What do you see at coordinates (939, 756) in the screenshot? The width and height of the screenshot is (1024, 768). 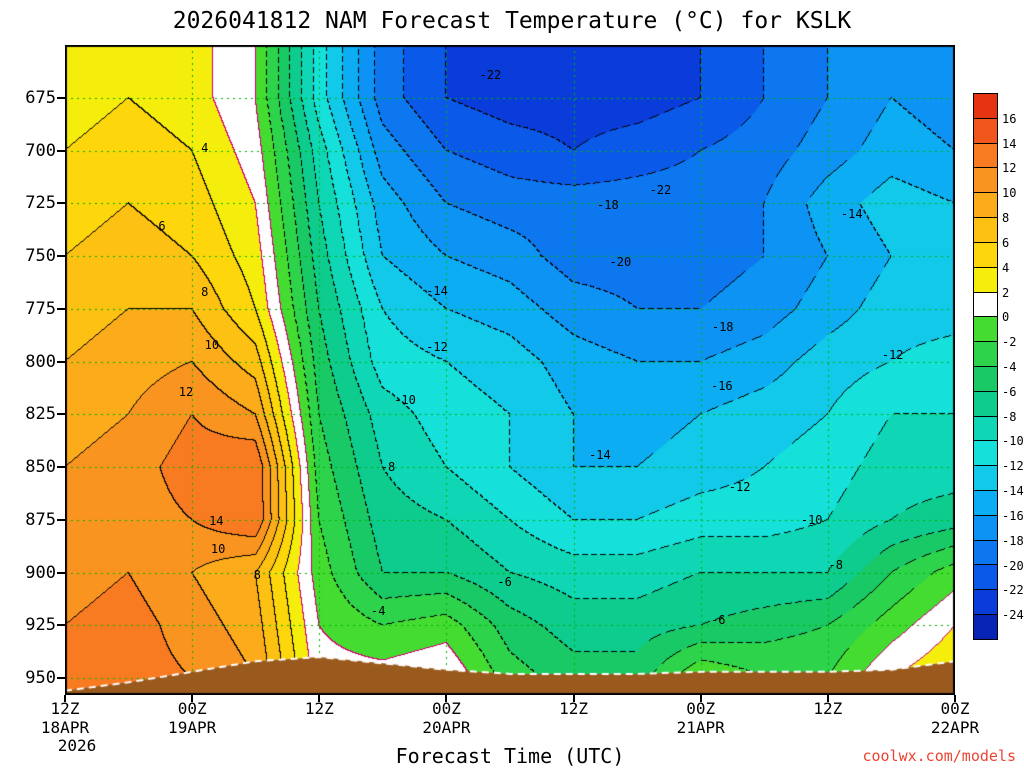 I see `watermark-link: coolwx.com/models` at bounding box center [939, 756].